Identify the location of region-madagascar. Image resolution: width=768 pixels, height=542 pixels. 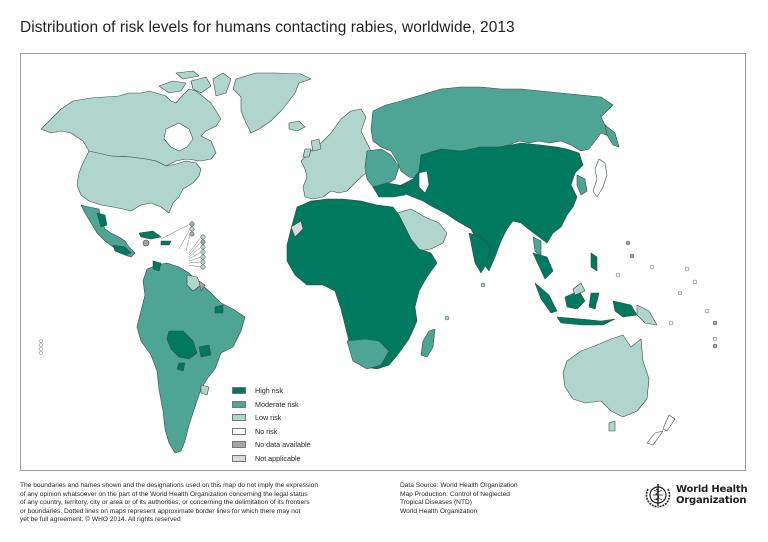
(428, 343).